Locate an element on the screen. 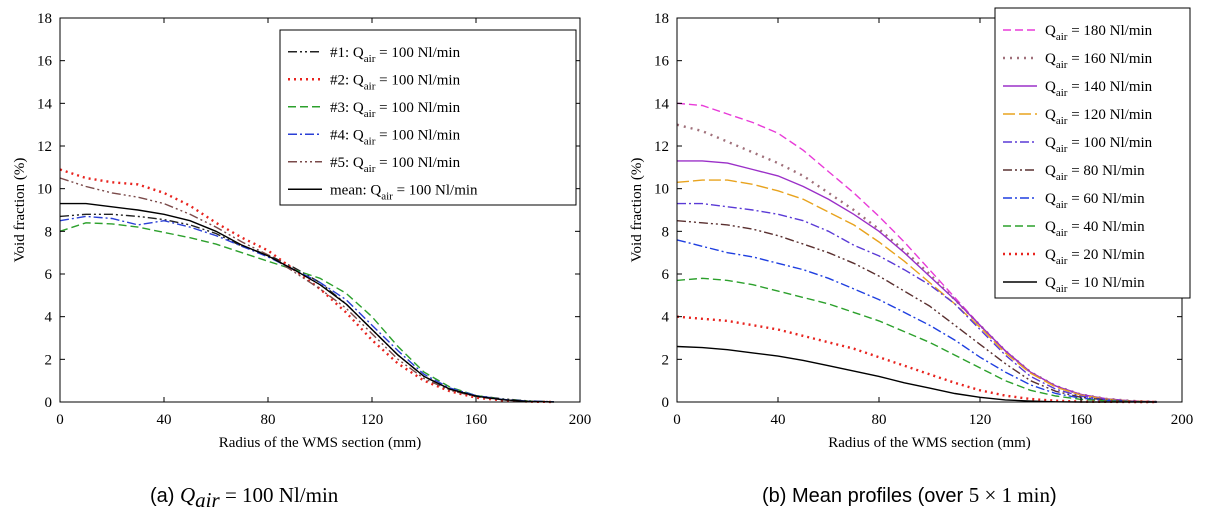  legend-entry: Qair = 120 Nl/min is located at coordinates (1099, 117).